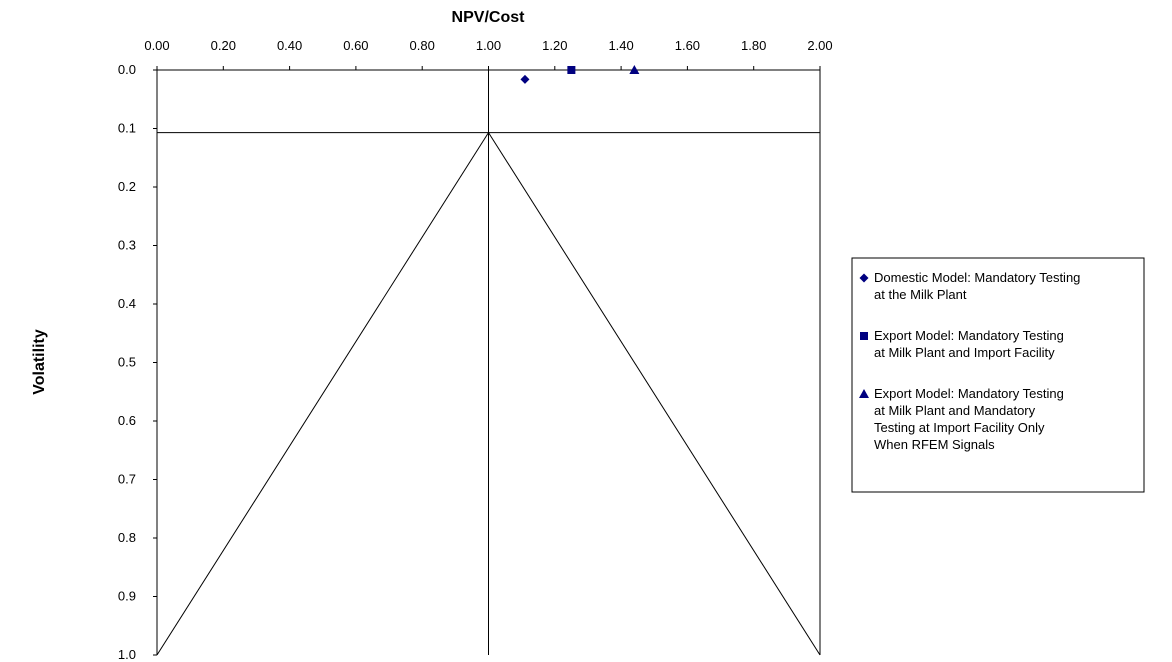  Describe the element at coordinates (127, 479) in the screenshot. I see `y-tick-label: 0.7` at that location.